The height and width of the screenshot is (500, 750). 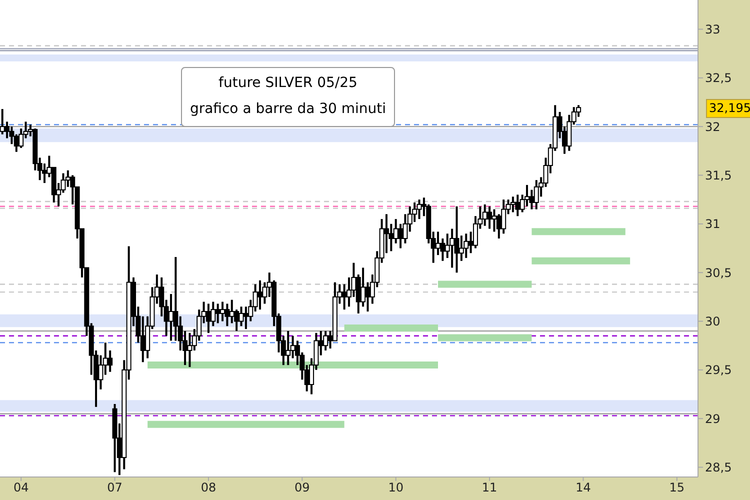 What do you see at coordinates (718, 78) in the screenshot?
I see `y-tick-label: 32,5` at bounding box center [718, 78].